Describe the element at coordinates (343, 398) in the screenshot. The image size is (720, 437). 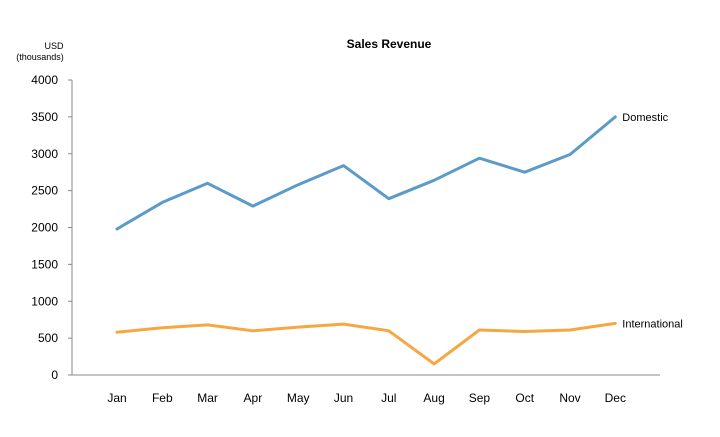
I see `x-tick-label: Jun` at that location.